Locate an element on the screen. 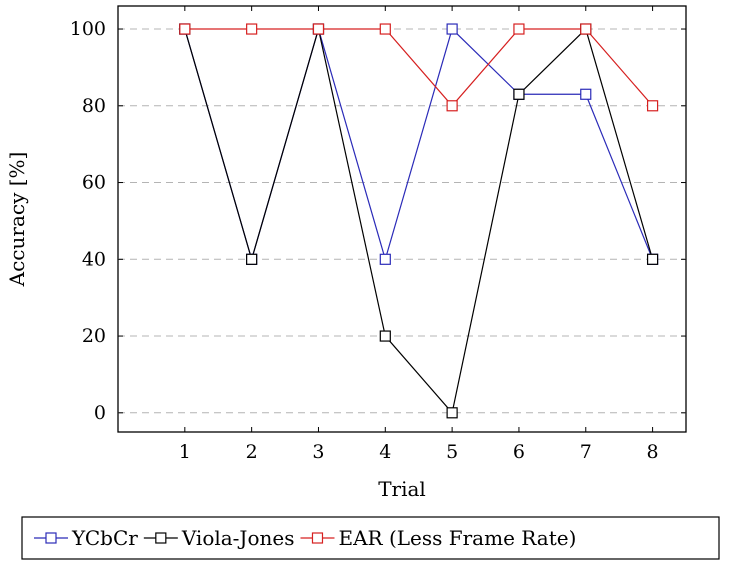 This screenshot has height=563, width=729. x-tick-label: 4 is located at coordinates (385, 452).